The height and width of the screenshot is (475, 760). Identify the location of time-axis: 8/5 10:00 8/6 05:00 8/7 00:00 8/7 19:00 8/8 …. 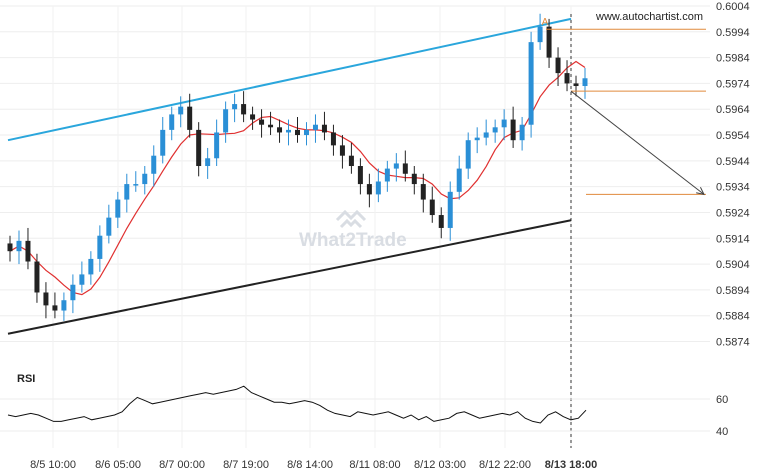
(313, 465).